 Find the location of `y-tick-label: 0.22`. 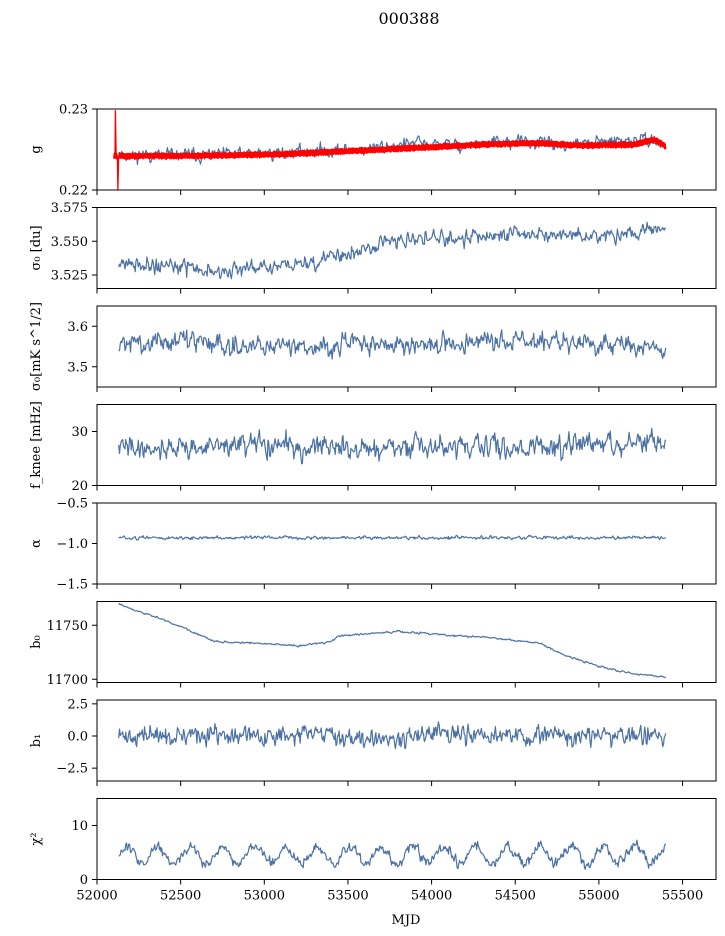

y-tick-label: 0.22 is located at coordinates (73, 191).